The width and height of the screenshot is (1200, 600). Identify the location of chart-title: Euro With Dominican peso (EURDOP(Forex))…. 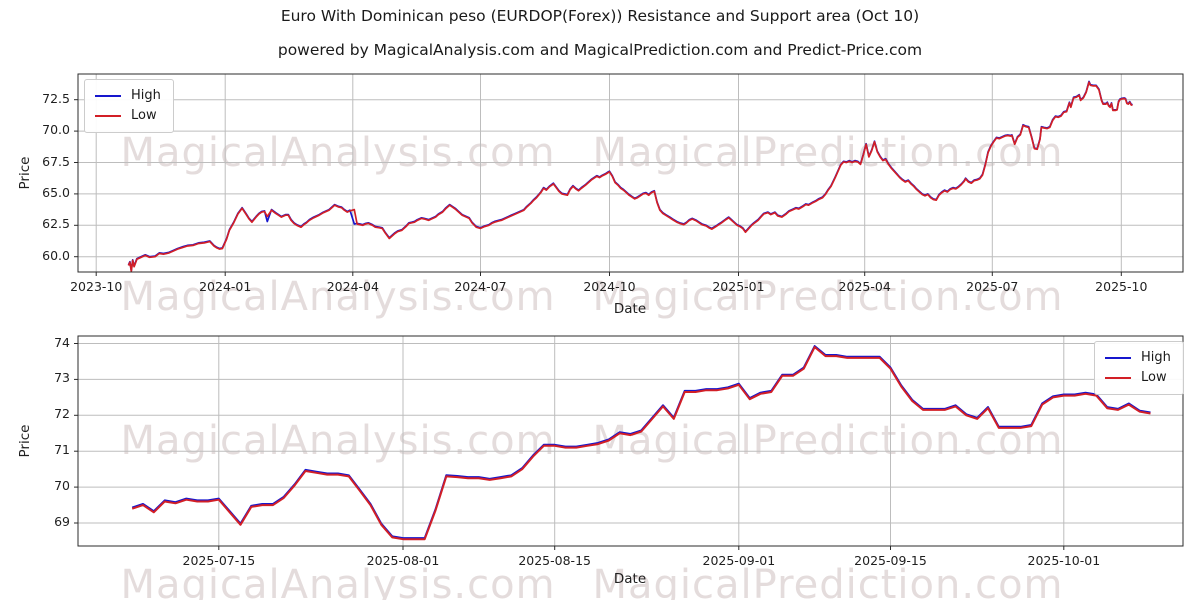
(600, 16).